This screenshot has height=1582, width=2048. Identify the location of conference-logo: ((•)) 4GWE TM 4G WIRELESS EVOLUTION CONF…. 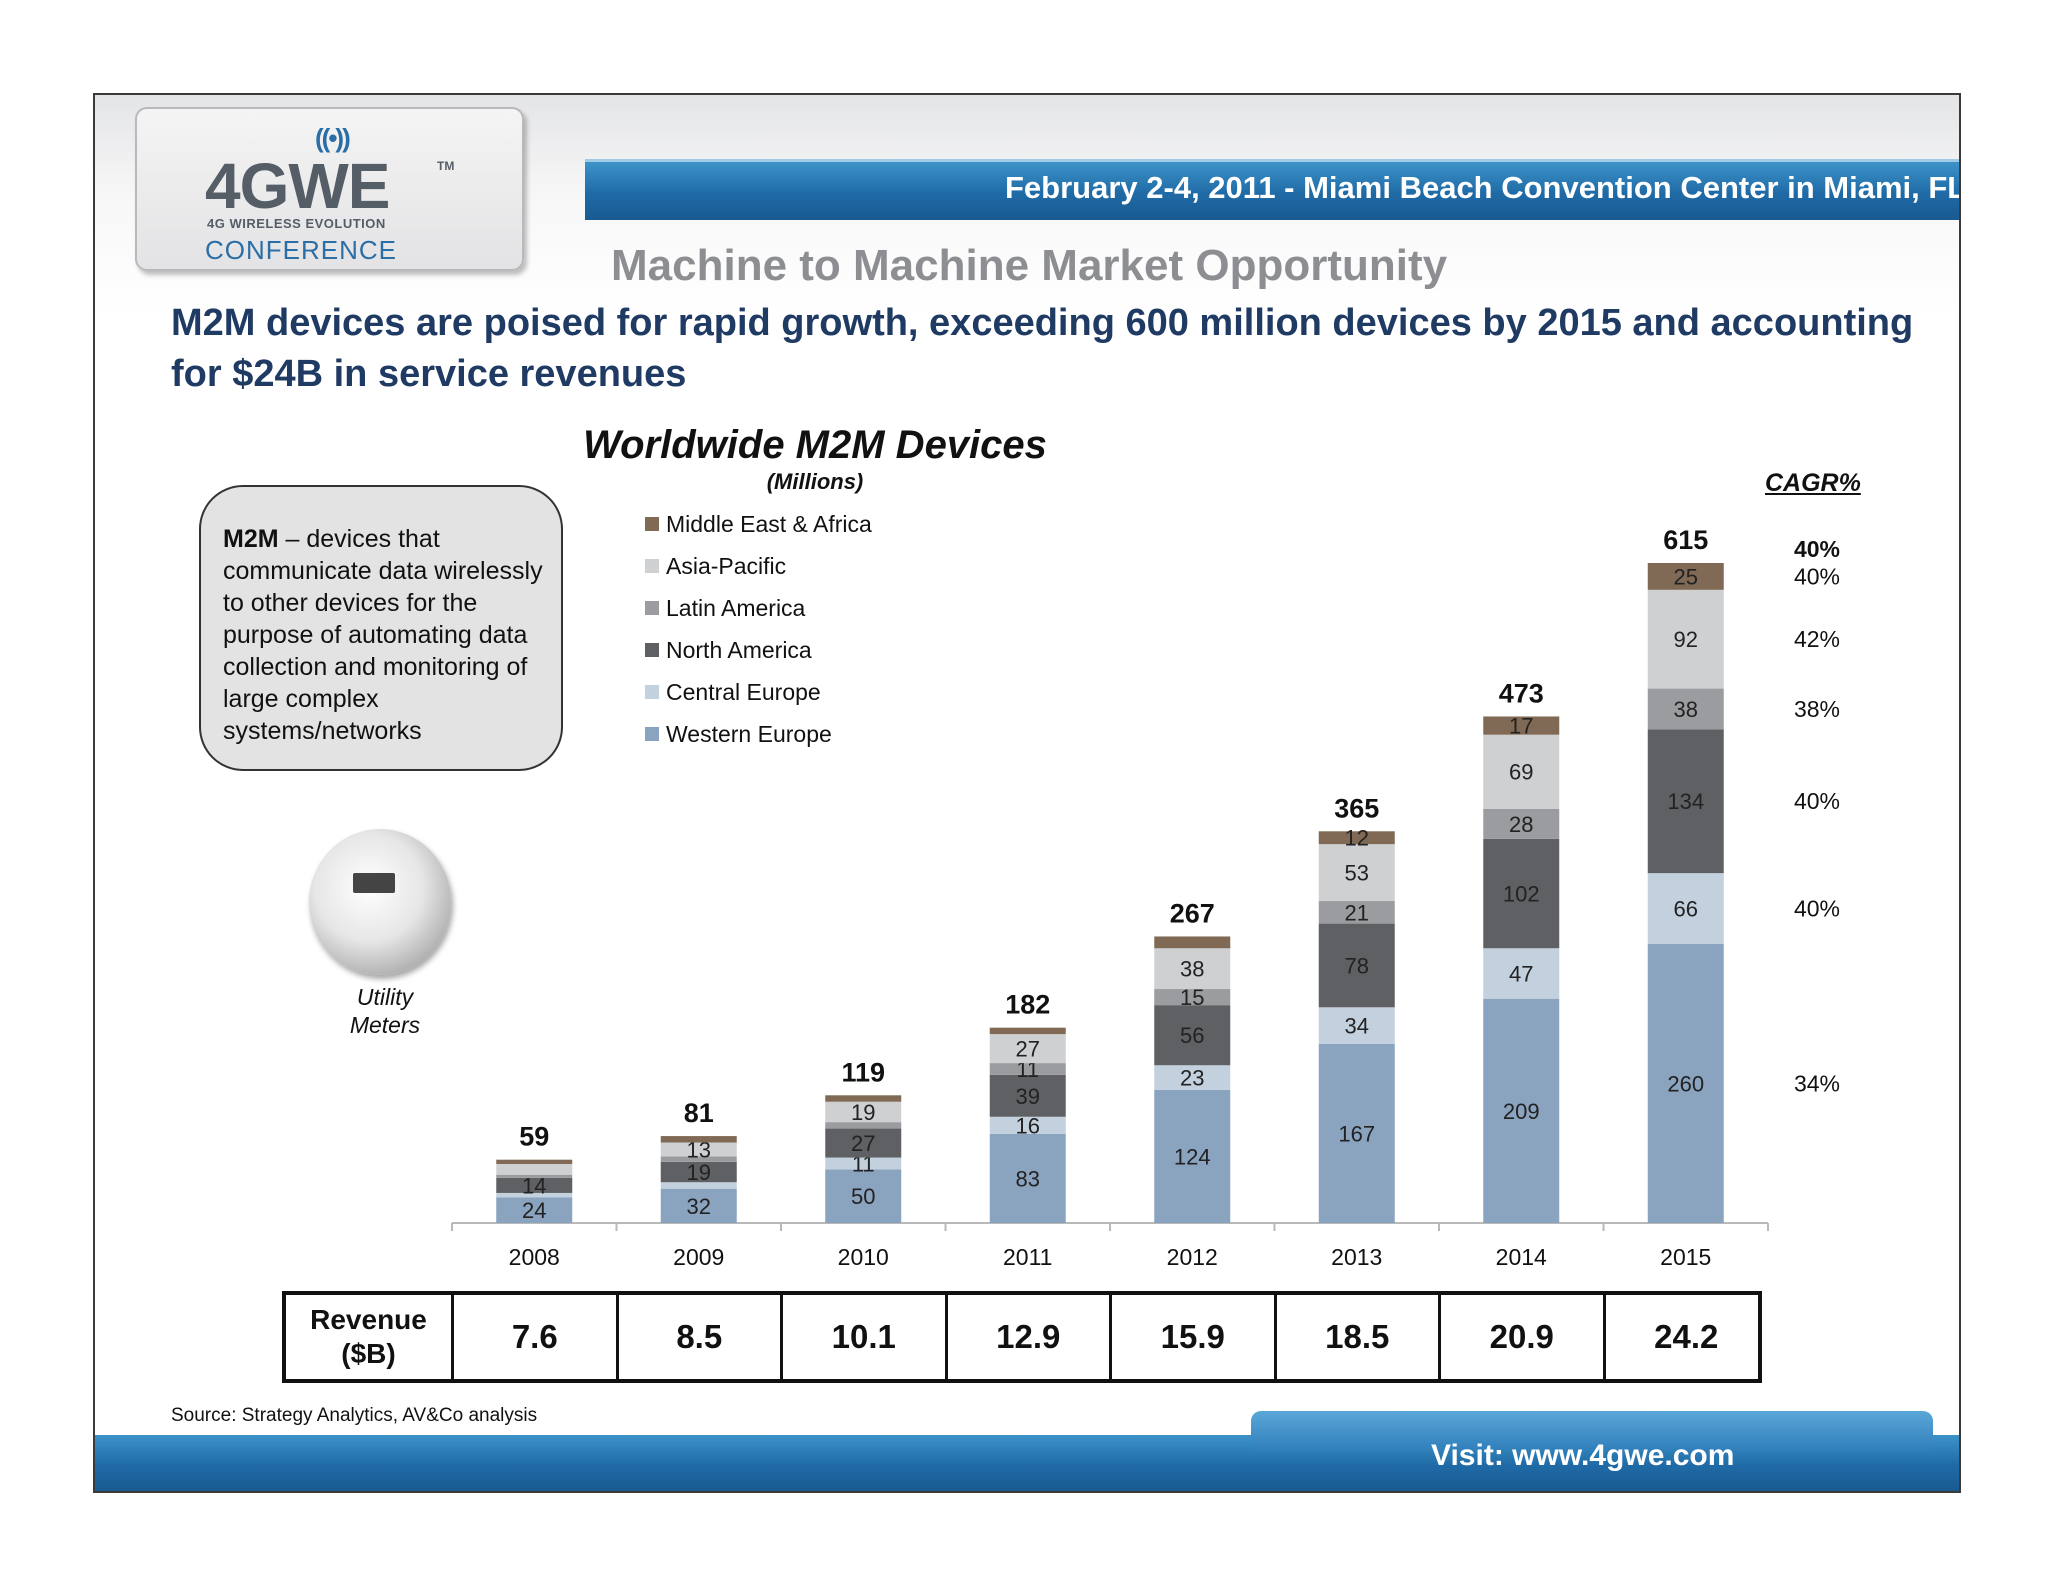
(329, 189).